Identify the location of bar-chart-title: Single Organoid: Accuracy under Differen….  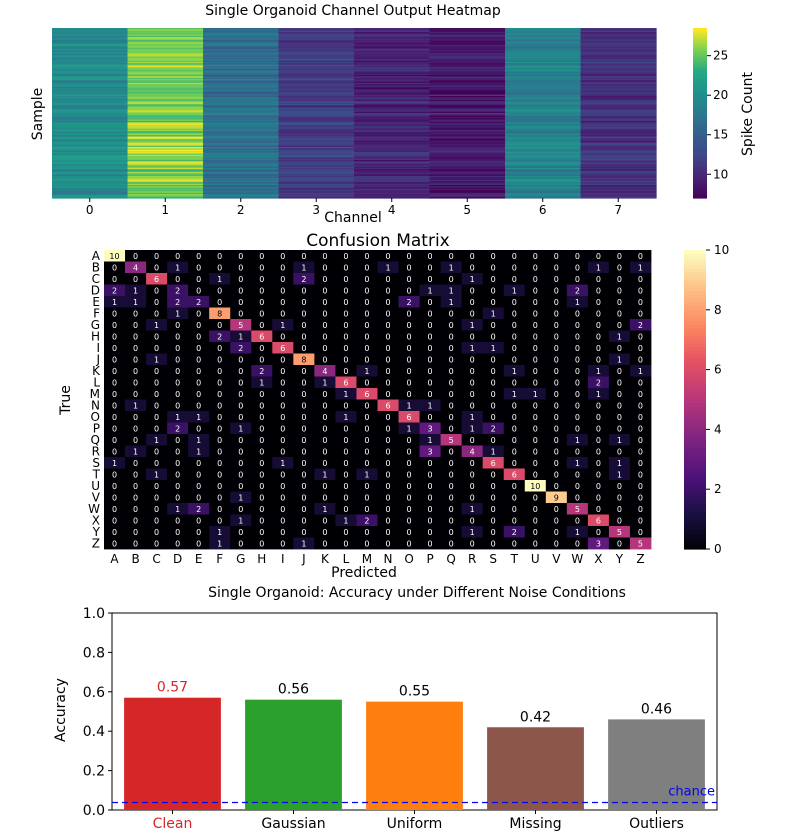
(417, 593).